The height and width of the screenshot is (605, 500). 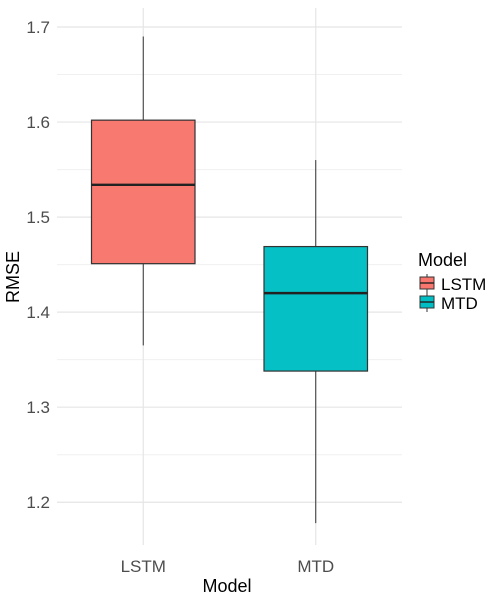 What do you see at coordinates (463, 284) in the screenshot?
I see `legend-label: LSTM` at bounding box center [463, 284].